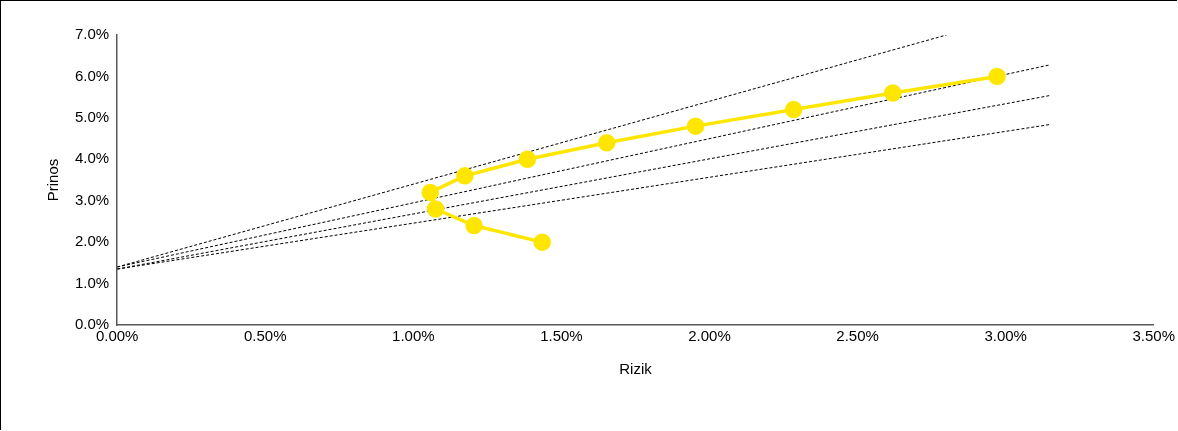 This screenshot has width=1178, height=431. Describe the element at coordinates (636, 369) in the screenshot. I see `x-axis-title: Rizik` at that location.